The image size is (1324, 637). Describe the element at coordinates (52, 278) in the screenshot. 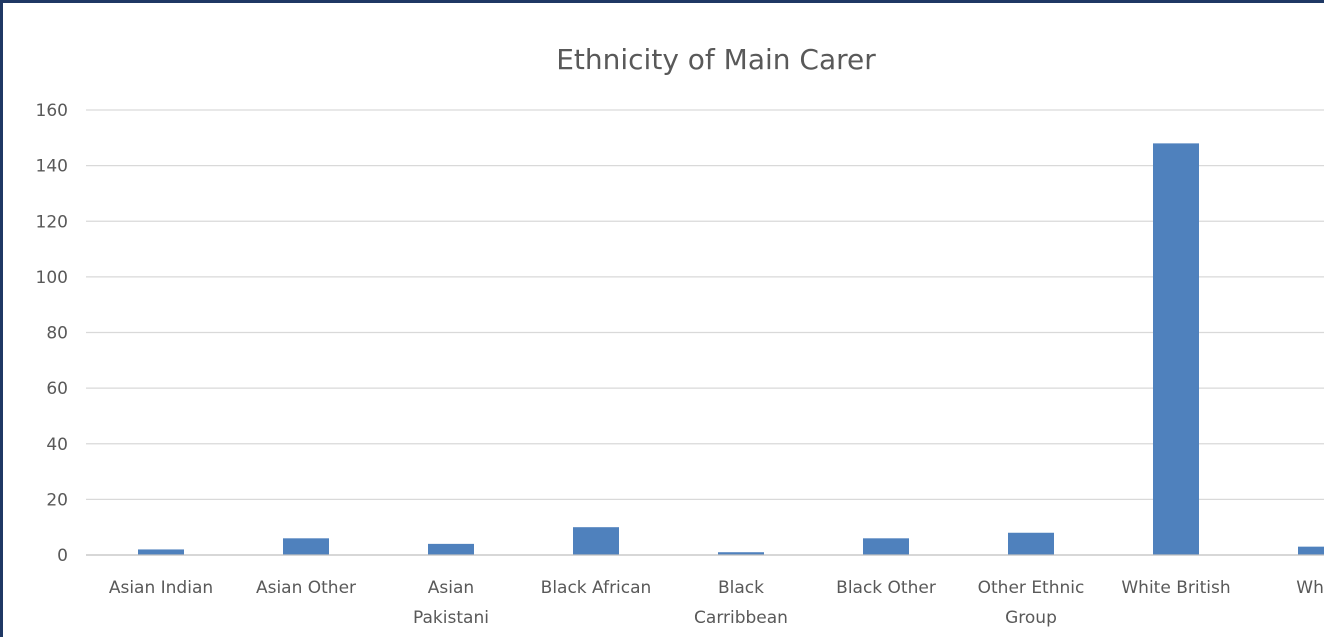

I see `y-tick-label: 100` at that location.